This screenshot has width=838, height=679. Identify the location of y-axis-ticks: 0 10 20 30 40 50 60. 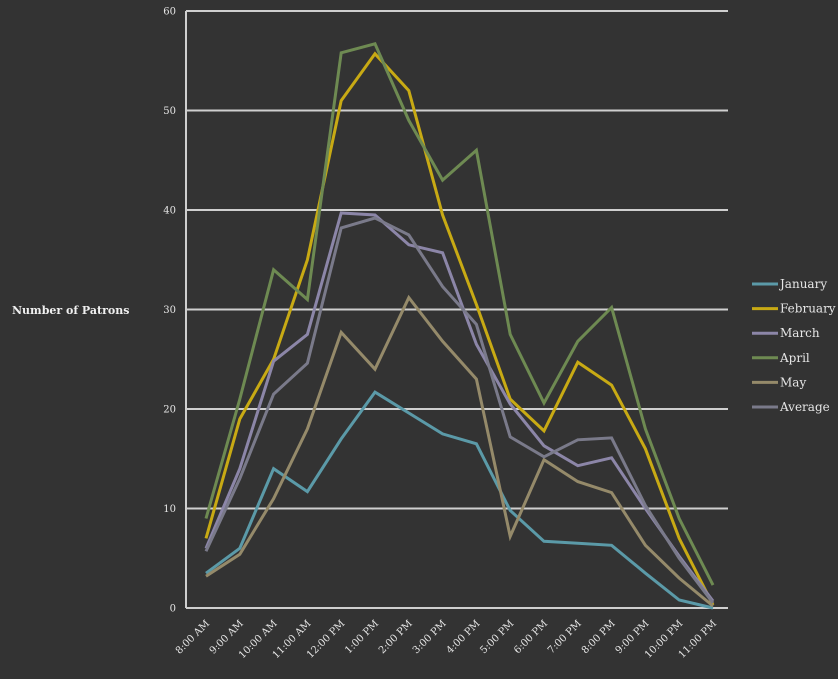
(169, 311).